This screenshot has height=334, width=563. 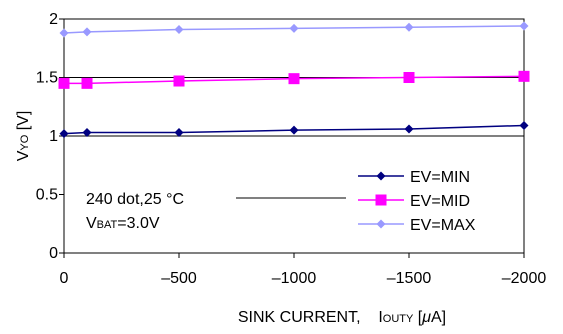 What do you see at coordinates (299, 317) in the screenshot?
I see `x-axis-label-main: SINK CURRENT,` at bounding box center [299, 317].